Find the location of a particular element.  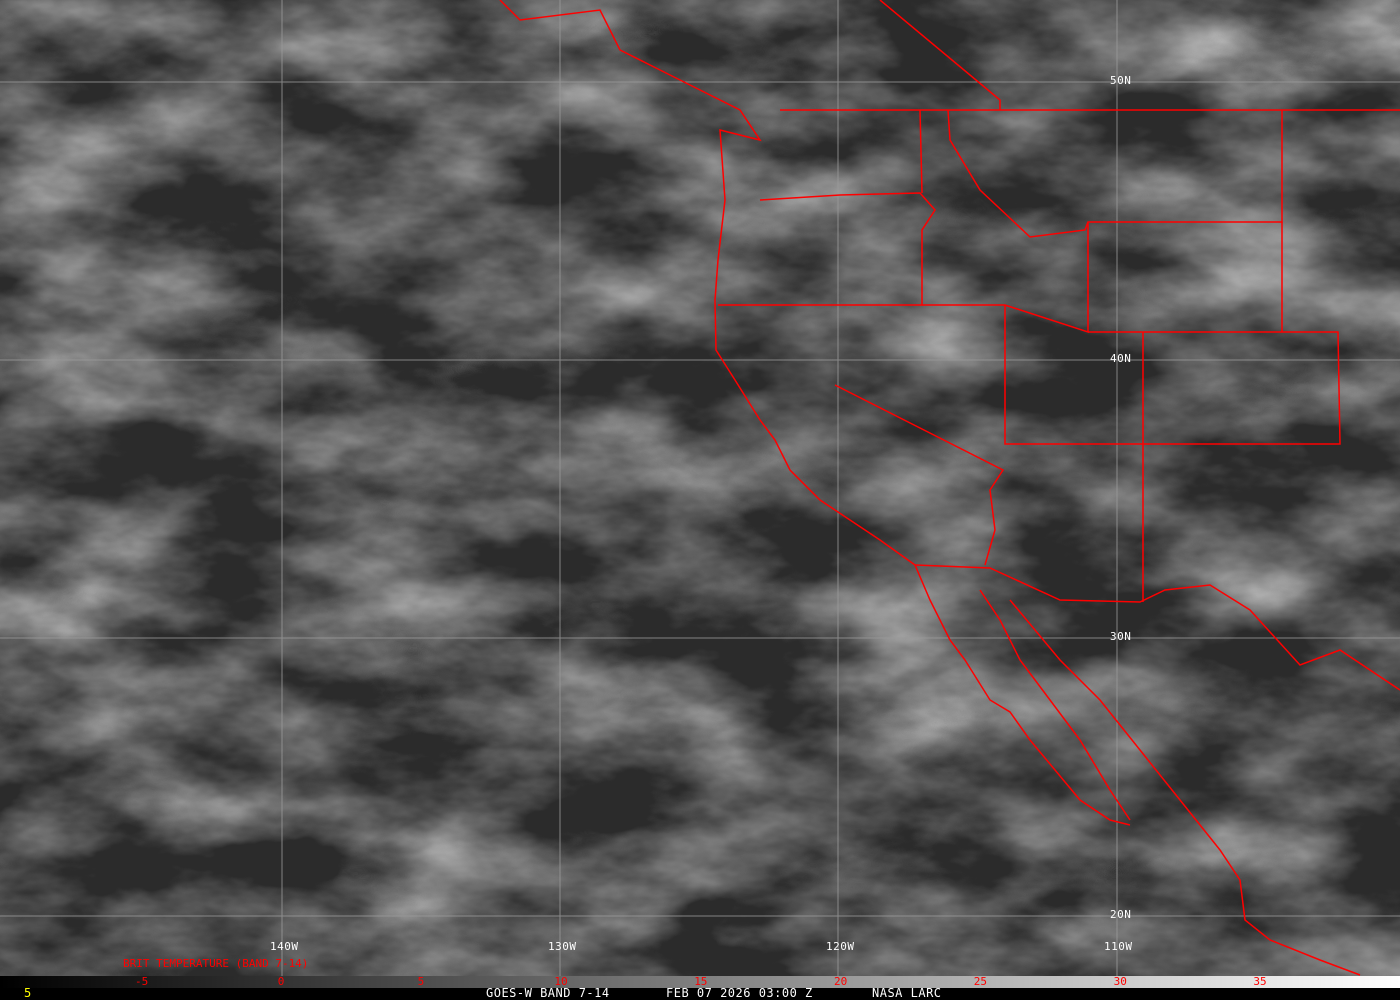

coastline-mexico is located at coordinates (1185, 787).